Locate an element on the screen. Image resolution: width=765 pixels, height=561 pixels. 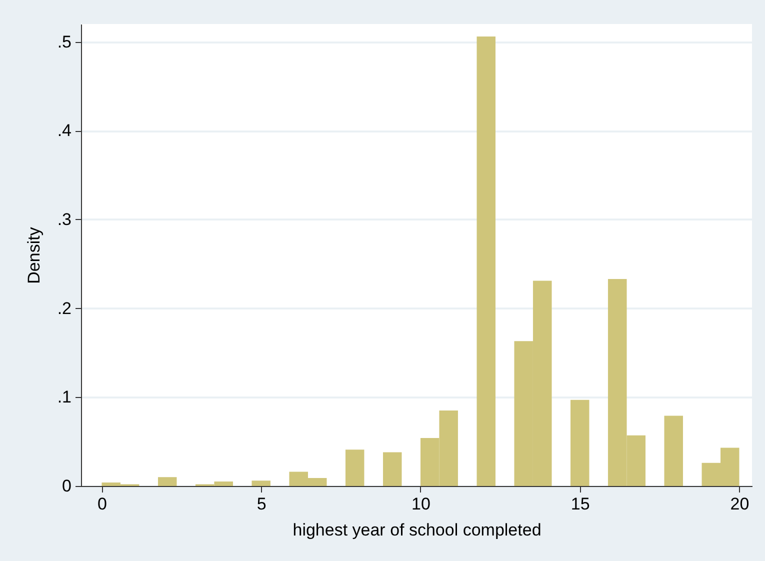
y-axis-title: Density is located at coordinates (34, 255).